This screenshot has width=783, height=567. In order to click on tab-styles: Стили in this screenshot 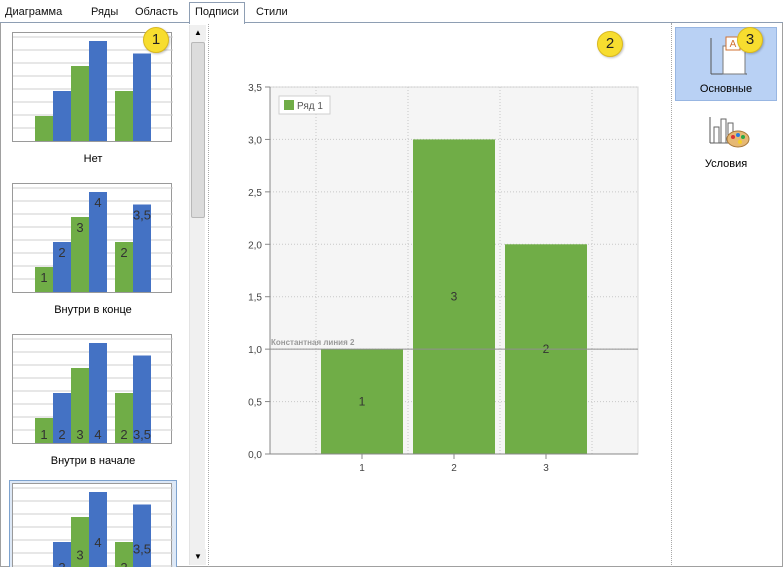, I will do `click(272, 12)`.